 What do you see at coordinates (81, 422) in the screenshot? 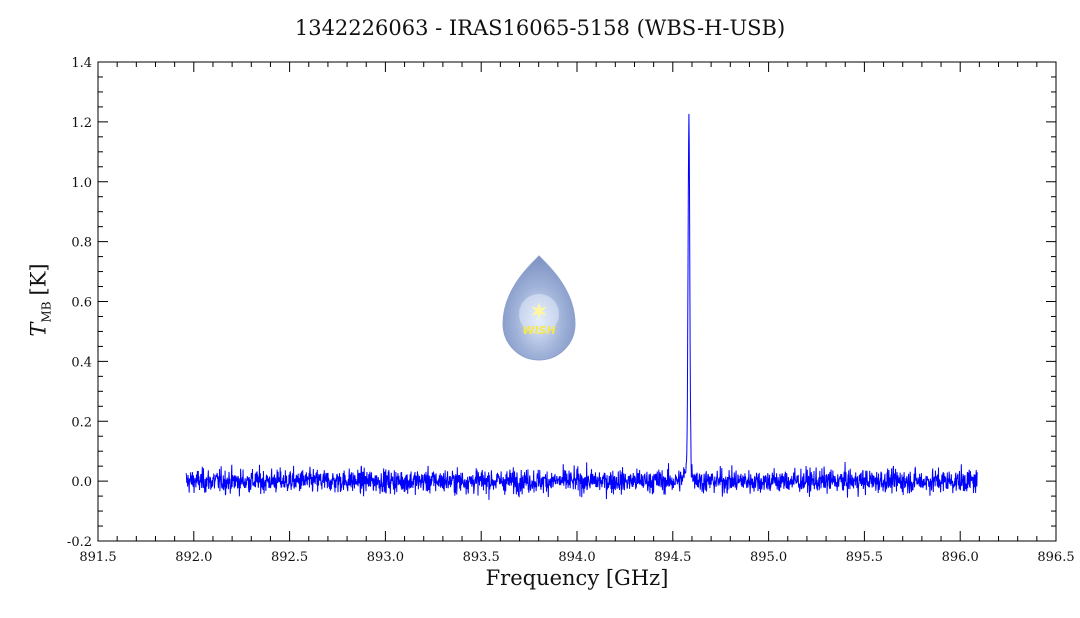
I see `y-tick-label: 0.2` at bounding box center [81, 422].